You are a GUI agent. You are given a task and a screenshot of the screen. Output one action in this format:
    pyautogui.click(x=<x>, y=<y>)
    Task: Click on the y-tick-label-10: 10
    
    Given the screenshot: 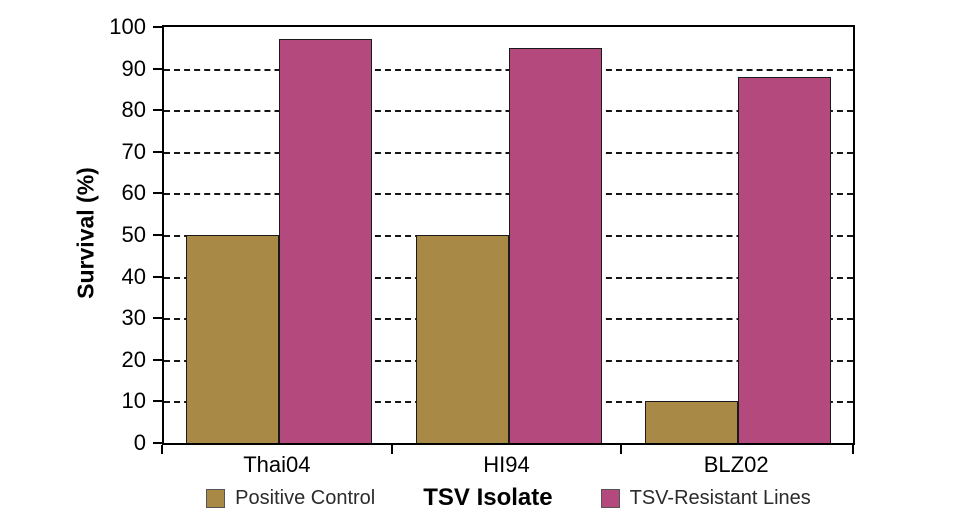 What is the action you would take?
    pyautogui.click(x=133, y=401)
    